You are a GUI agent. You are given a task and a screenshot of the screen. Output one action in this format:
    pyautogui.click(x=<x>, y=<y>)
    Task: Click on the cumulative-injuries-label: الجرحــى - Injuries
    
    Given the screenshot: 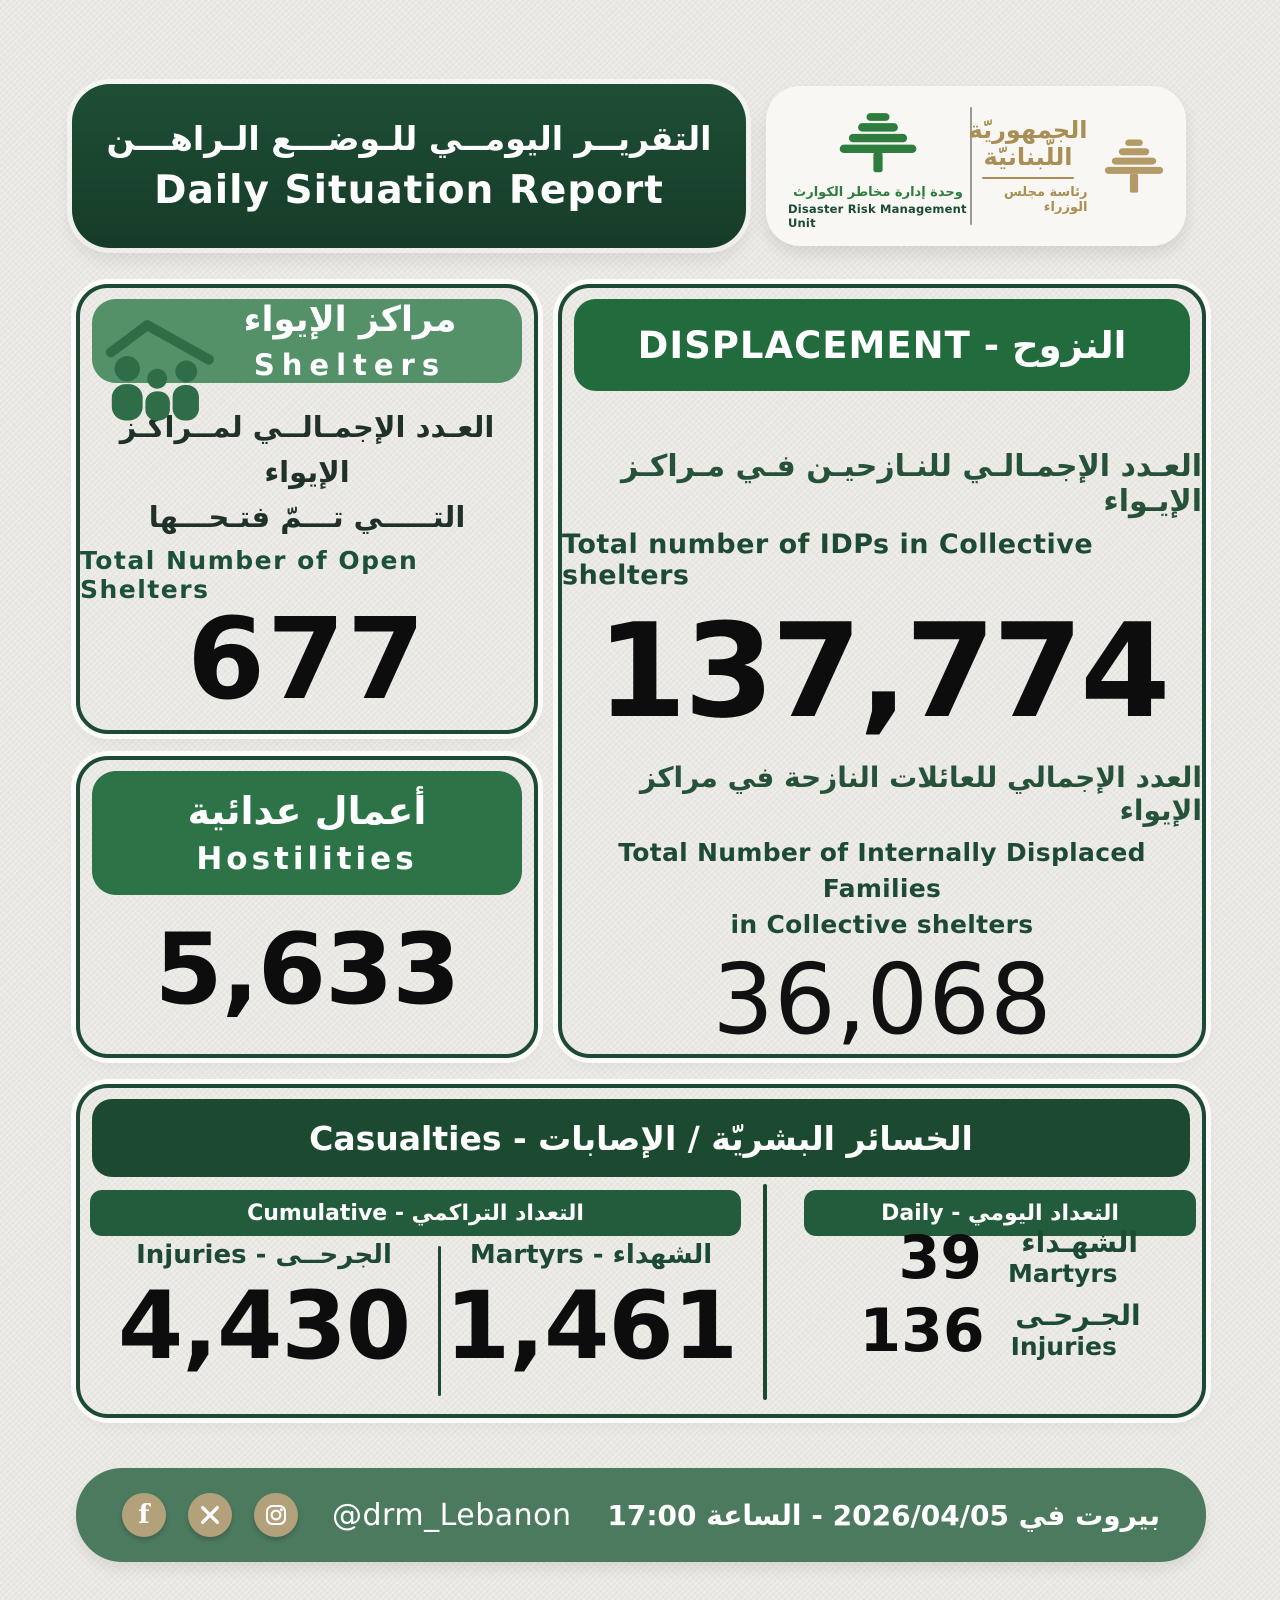 What is the action you would take?
    pyautogui.click(x=264, y=1255)
    